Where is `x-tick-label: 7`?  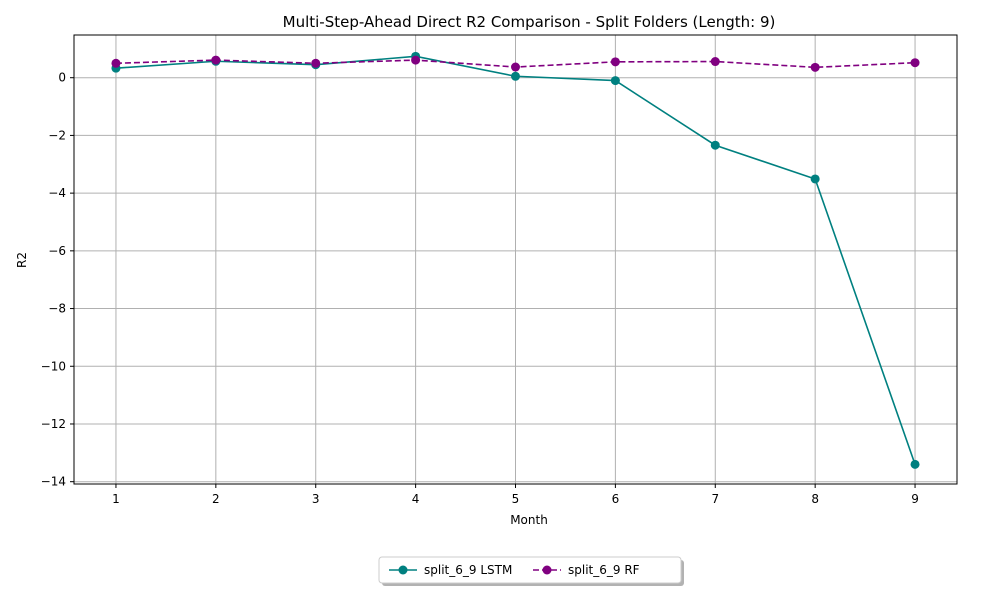 x-tick-label: 7 is located at coordinates (715, 499).